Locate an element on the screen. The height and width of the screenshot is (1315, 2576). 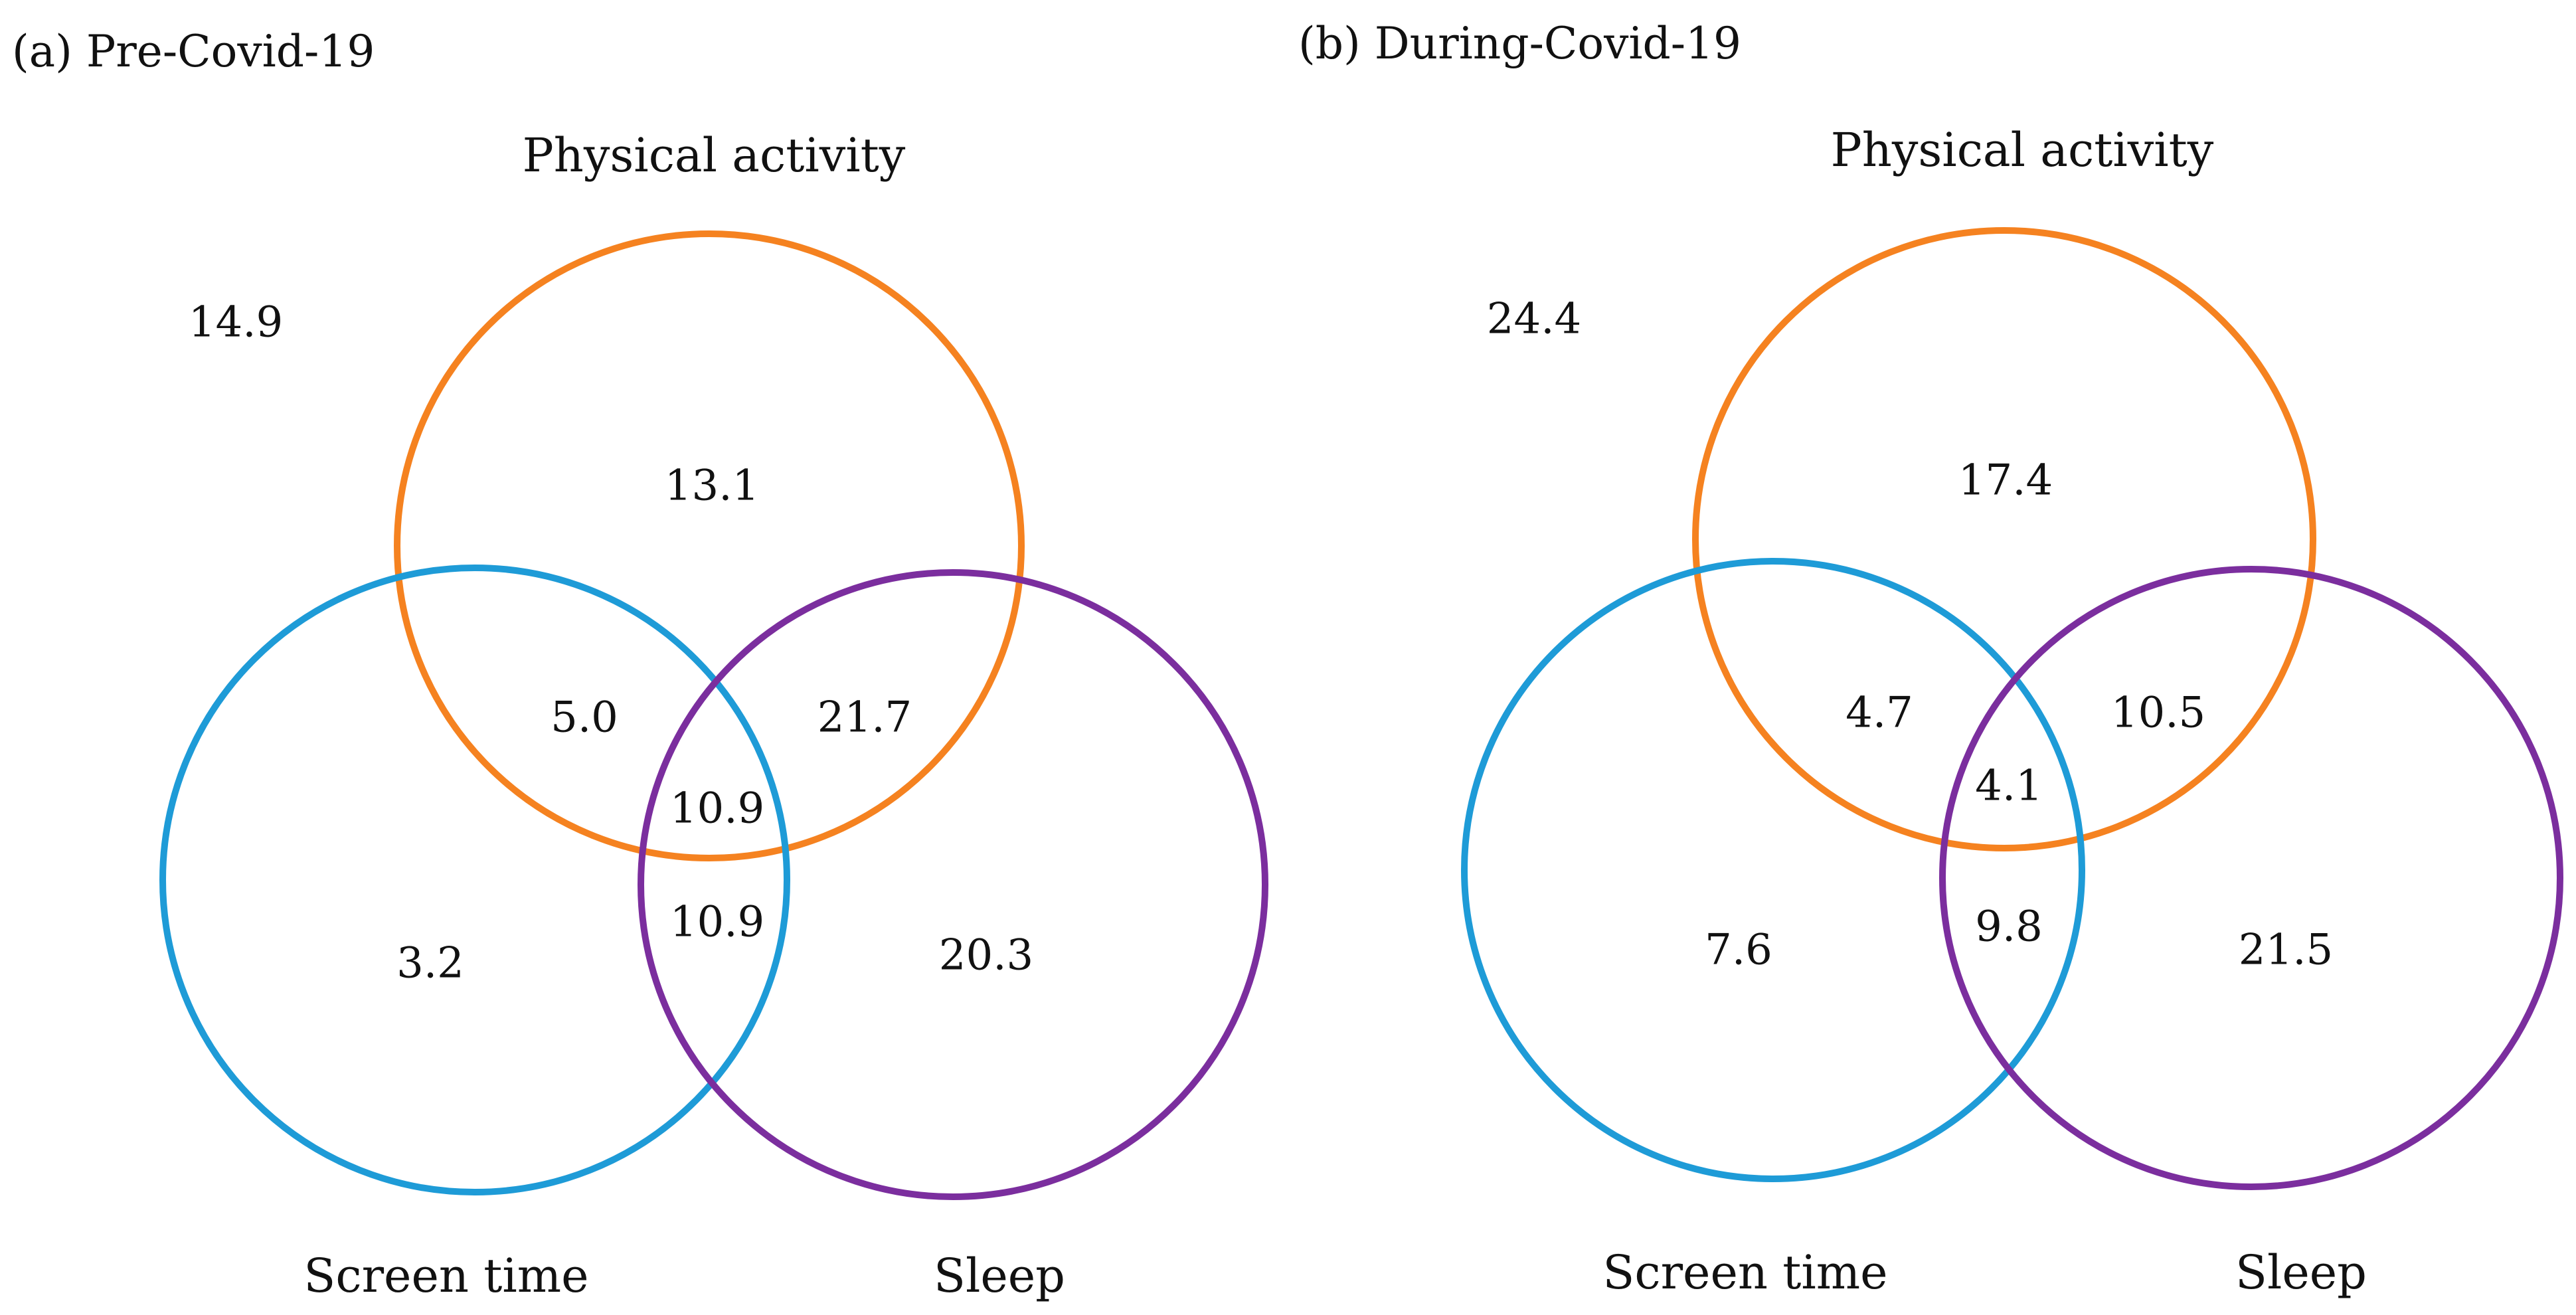
panel-b-value-sleep-only: 21.5 is located at coordinates (2286, 950).